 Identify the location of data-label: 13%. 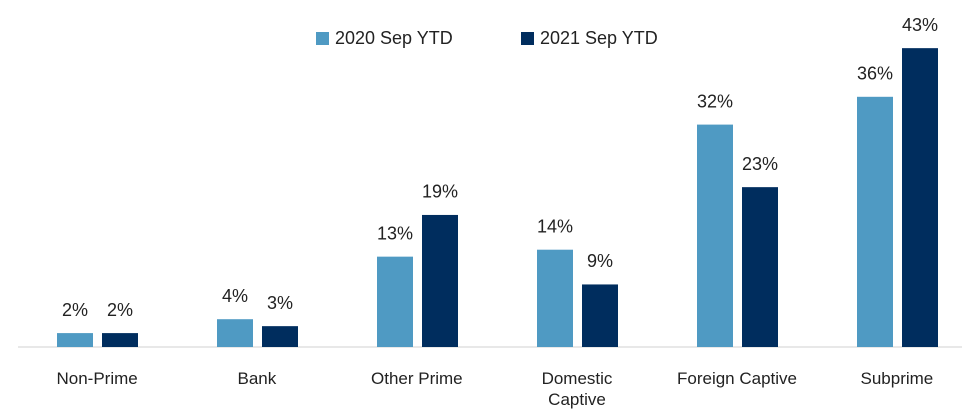
(395, 233).